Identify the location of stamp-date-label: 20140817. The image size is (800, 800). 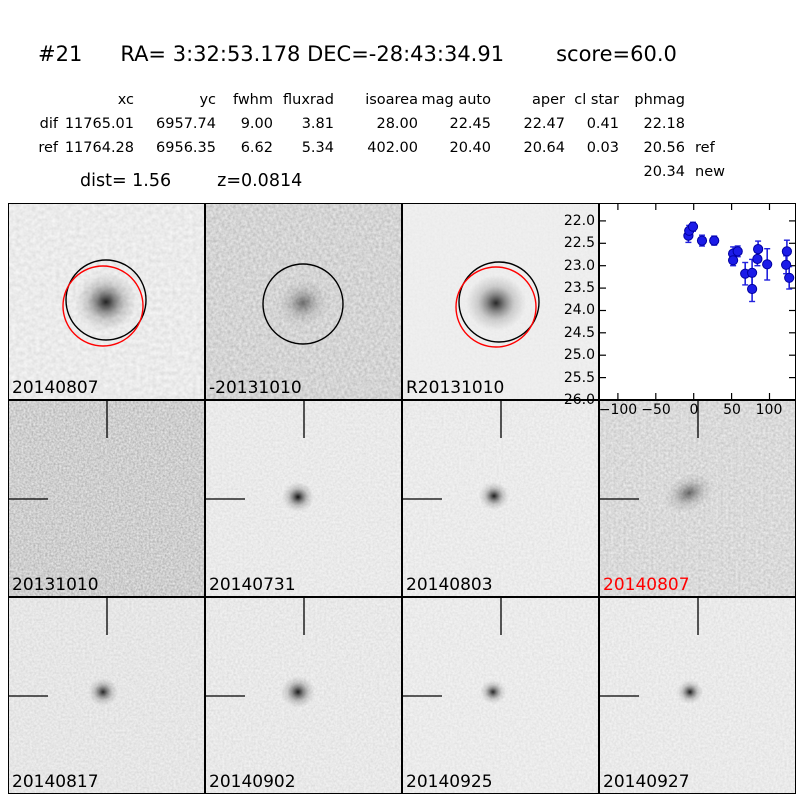
(55, 782).